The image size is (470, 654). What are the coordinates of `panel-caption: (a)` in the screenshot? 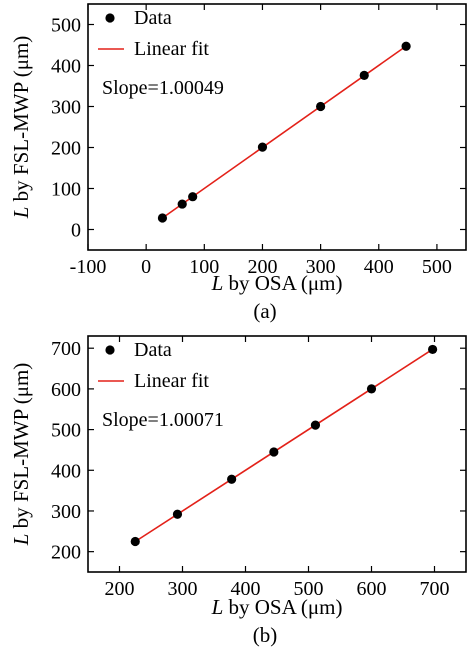 It's located at (264, 311).